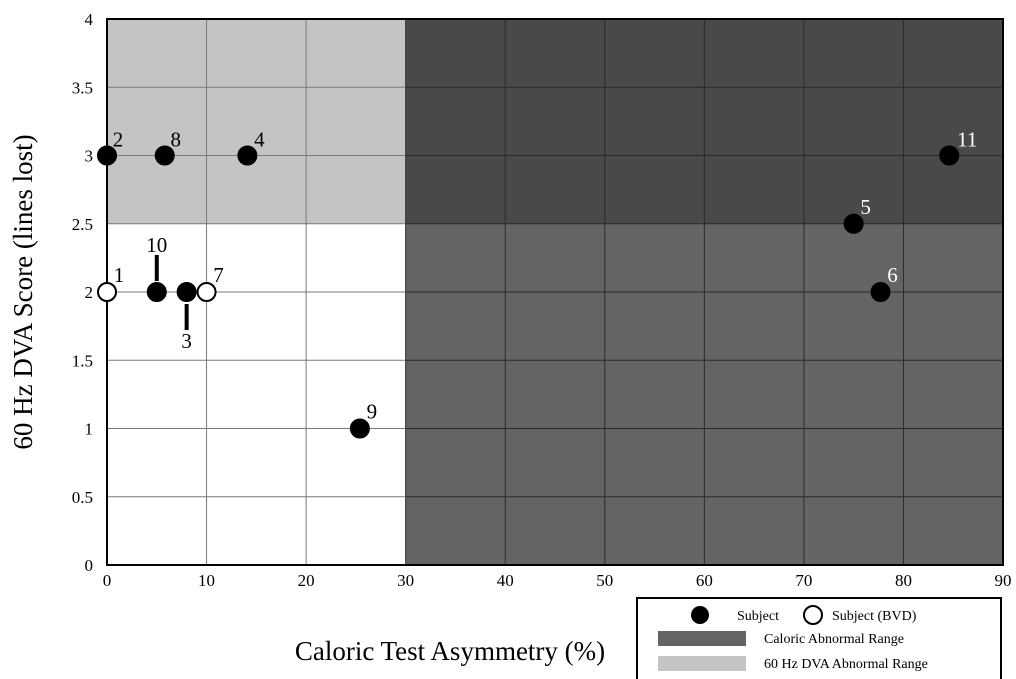 This screenshot has width=1016, height=679. Describe the element at coordinates (118, 140) in the screenshot. I see `point-label: 2` at that location.